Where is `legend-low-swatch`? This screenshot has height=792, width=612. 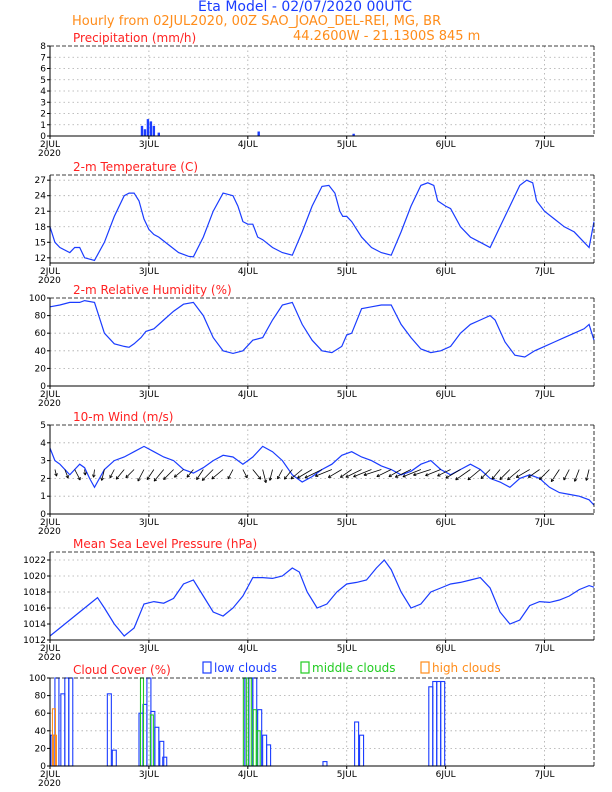
legend-low-swatch is located at coordinates (207, 667).